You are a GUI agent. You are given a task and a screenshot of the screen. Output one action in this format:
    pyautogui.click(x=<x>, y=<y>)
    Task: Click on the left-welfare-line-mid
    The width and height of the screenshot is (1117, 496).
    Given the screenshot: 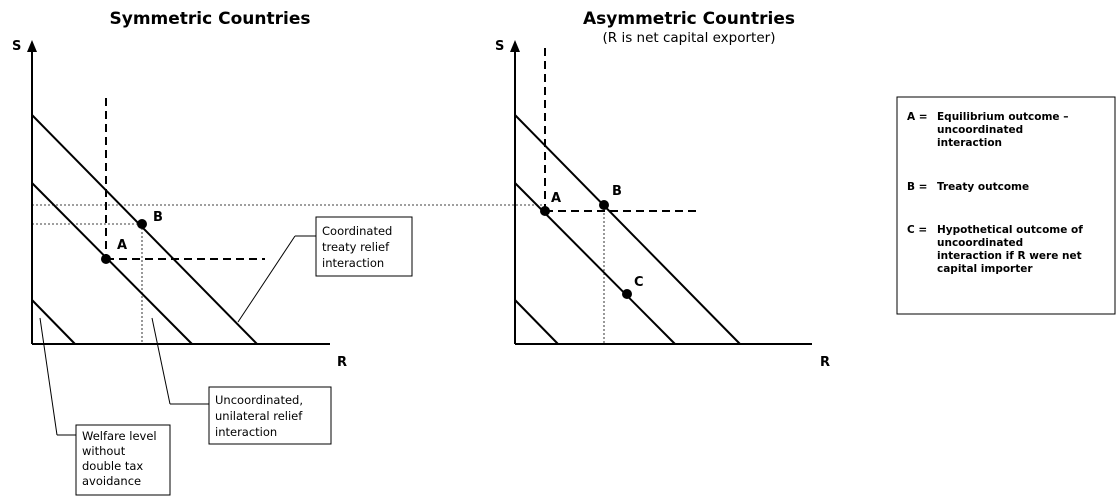 What is the action you would take?
    pyautogui.click(x=112, y=263)
    